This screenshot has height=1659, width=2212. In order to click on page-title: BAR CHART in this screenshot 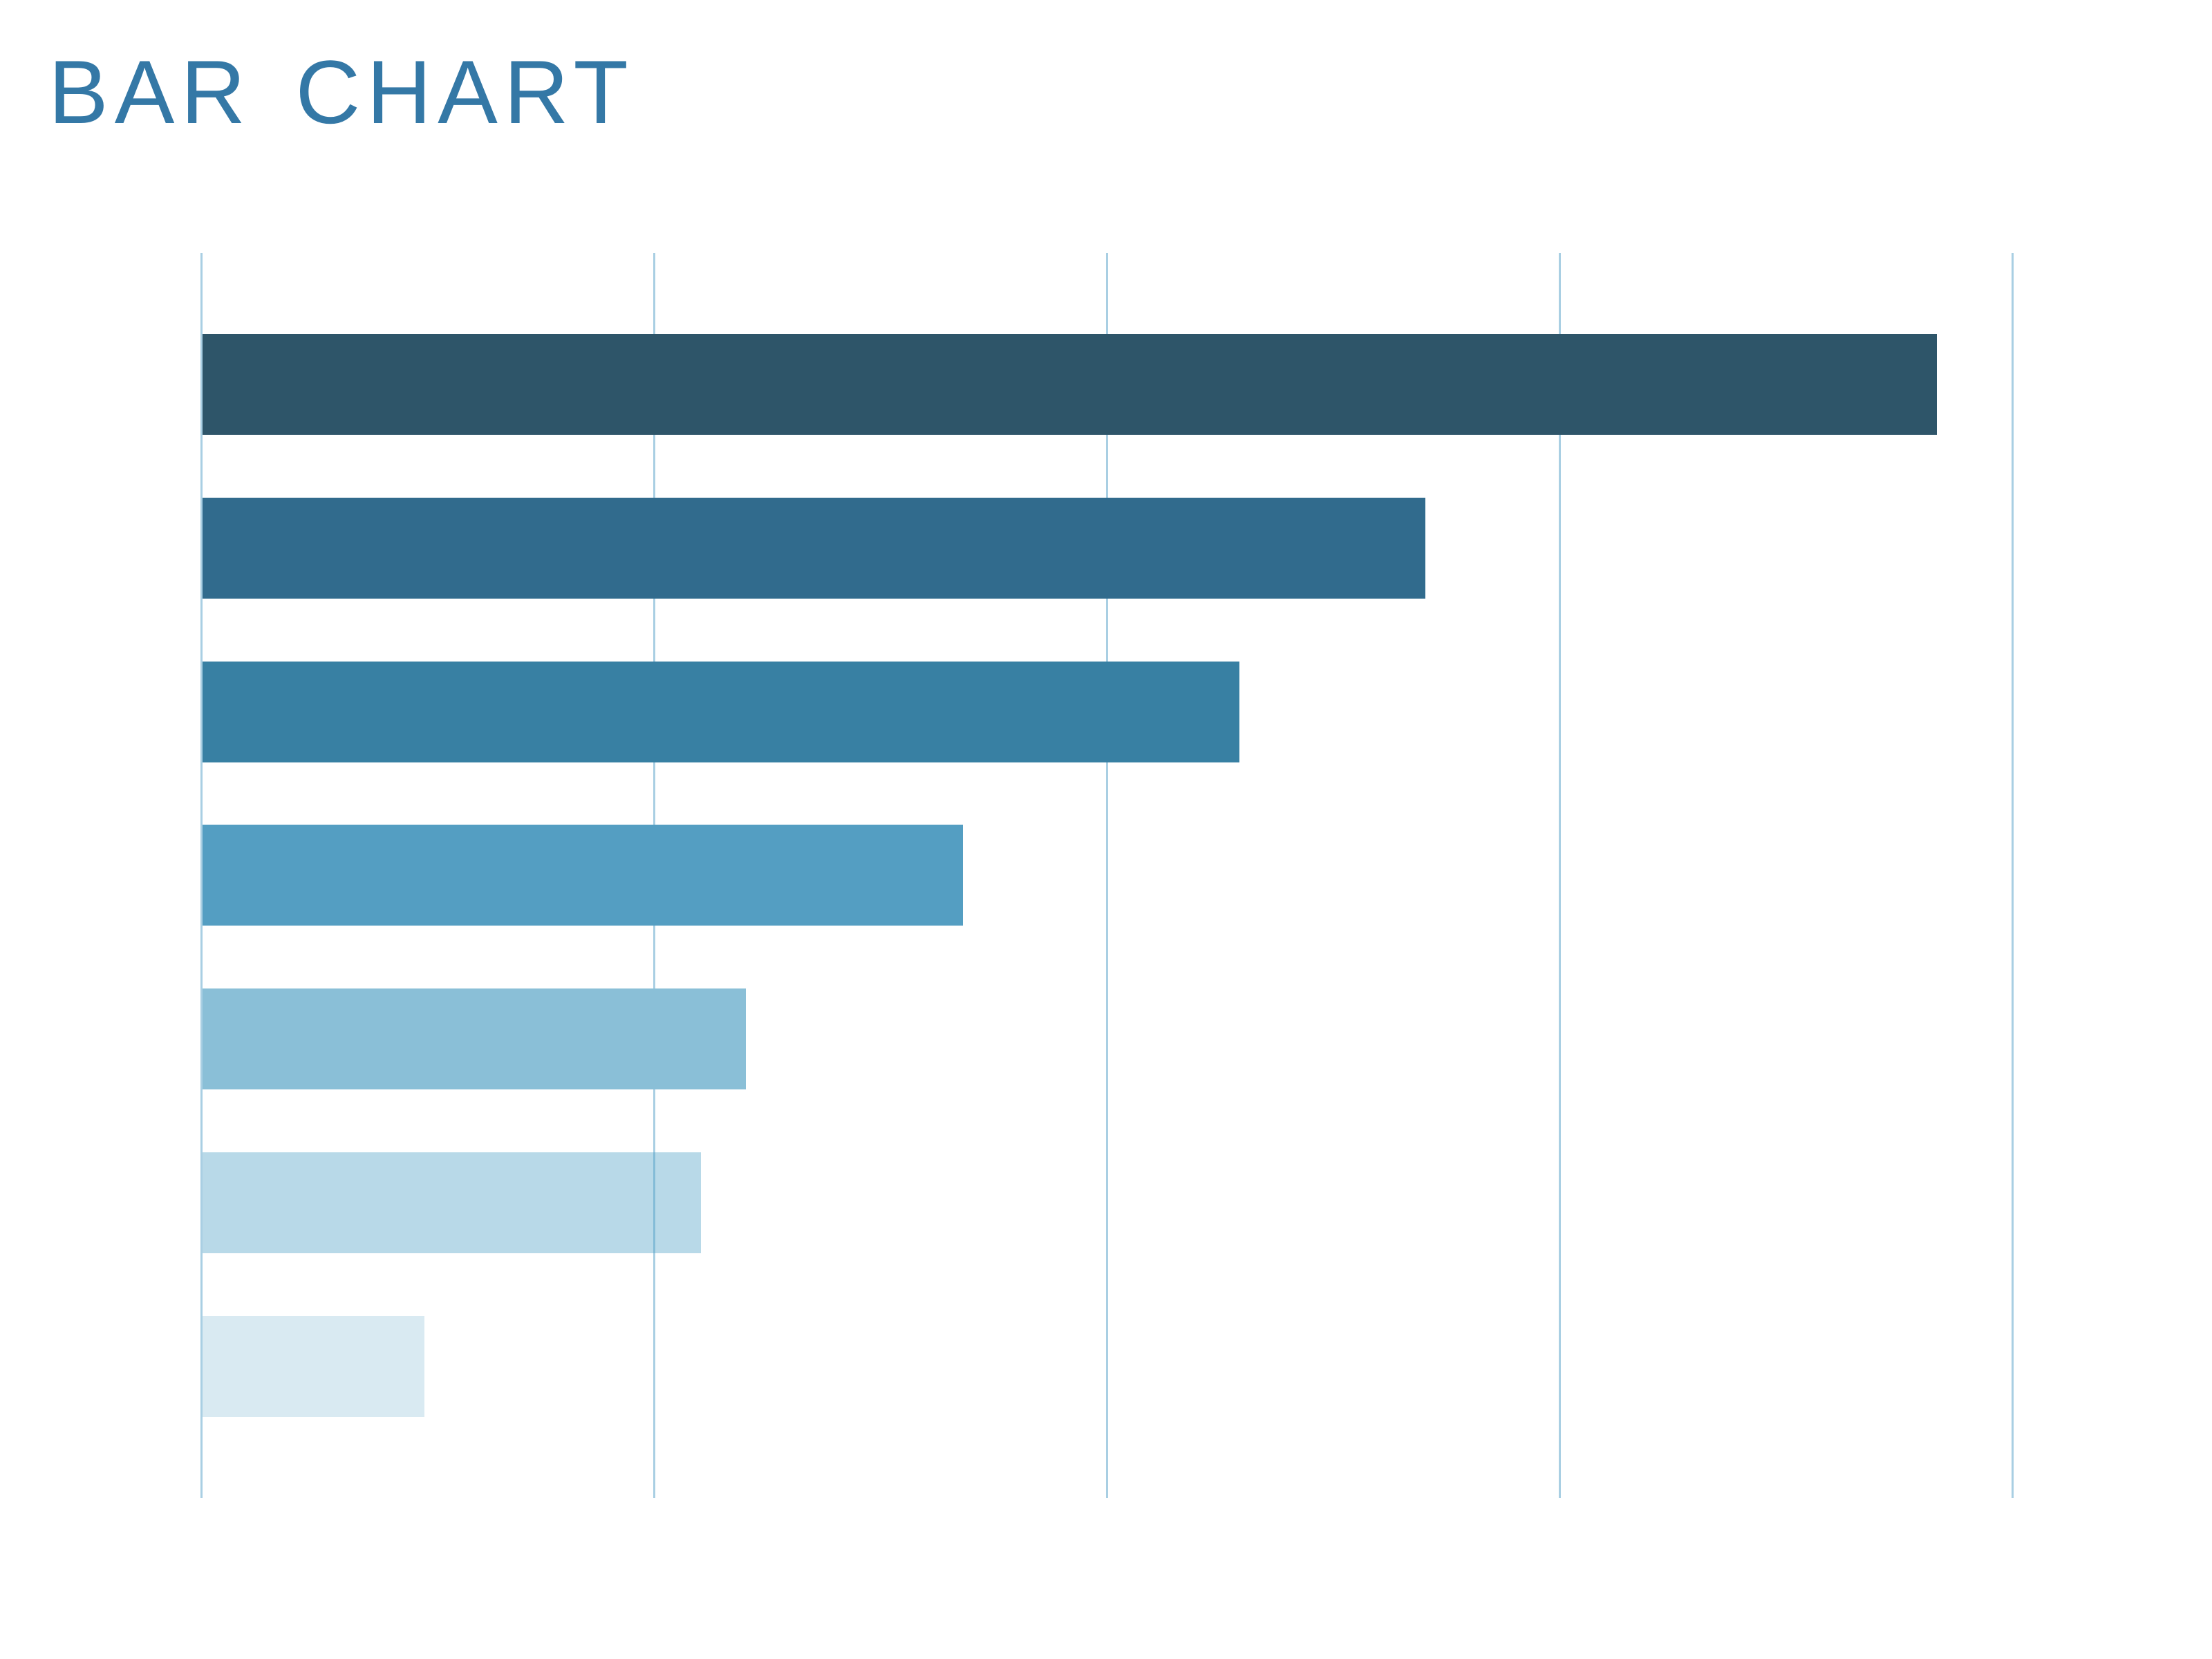, I will do `click(341, 92)`.